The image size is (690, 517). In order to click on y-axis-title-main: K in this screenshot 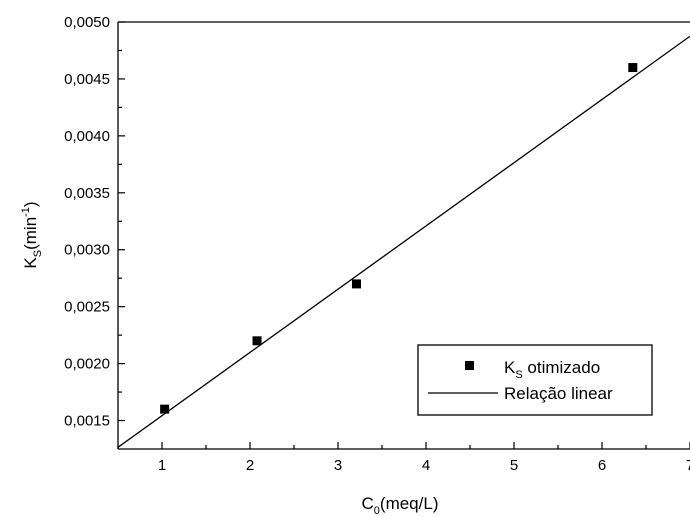, I will do `click(30, 263)`.